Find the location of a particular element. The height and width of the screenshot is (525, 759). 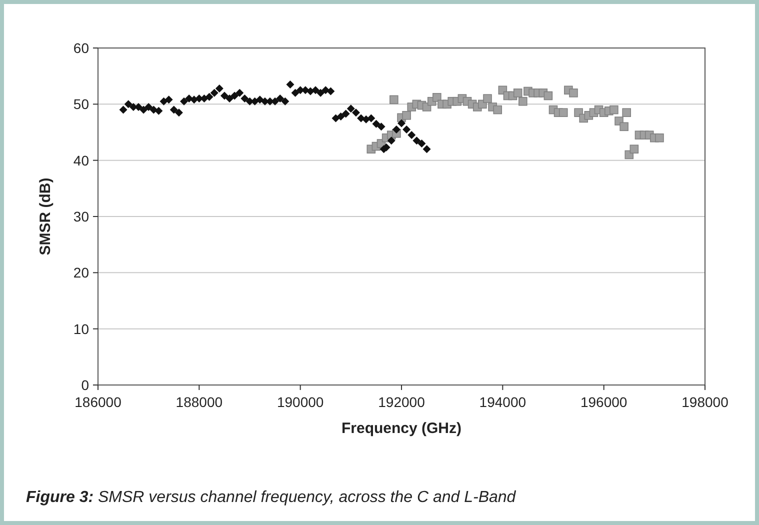

x-tick-label: 192000 is located at coordinates (402, 402).